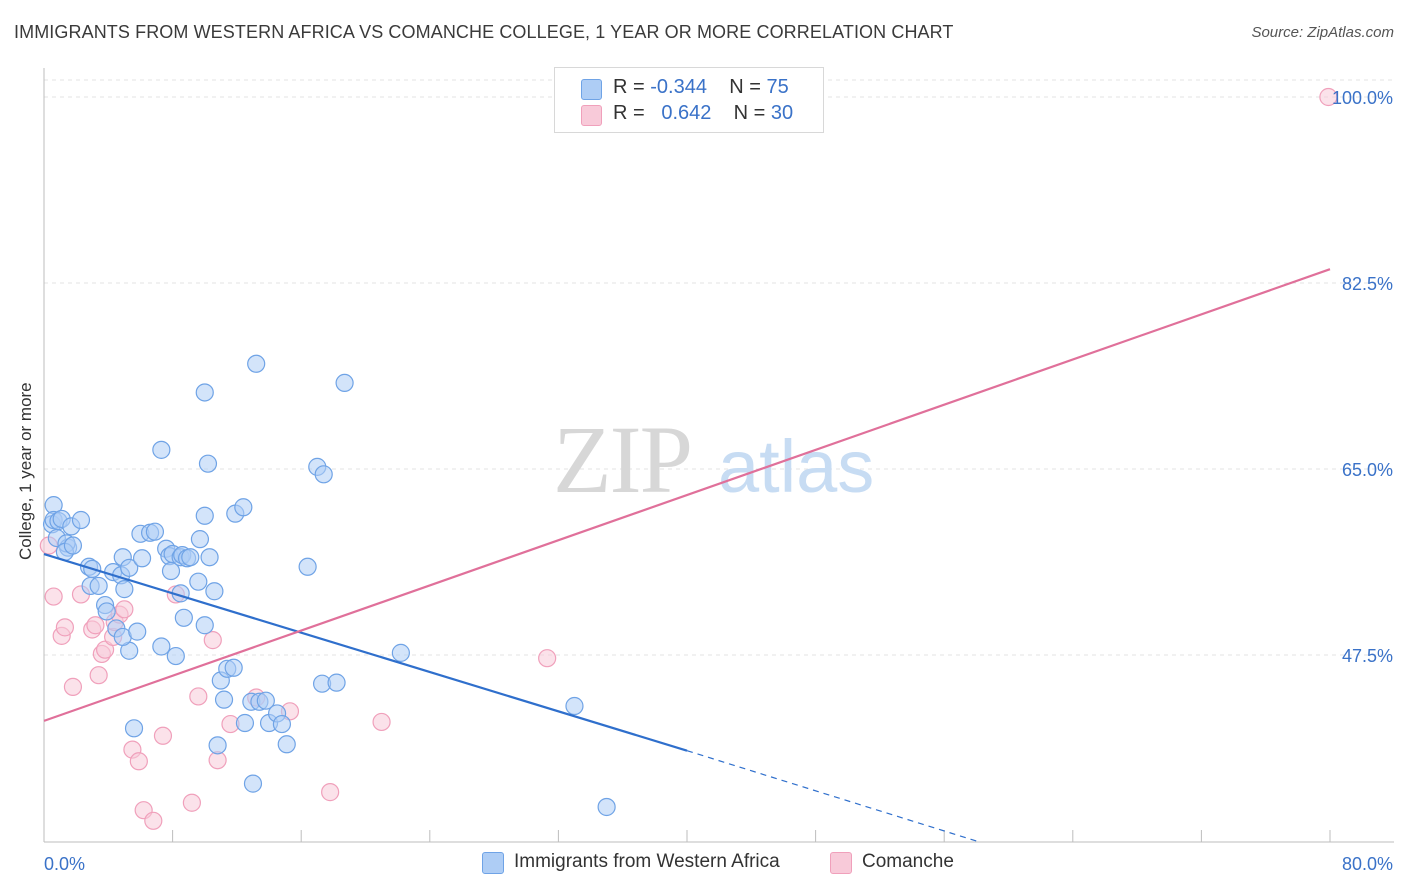 The width and height of the screenshot is (1406, 892). Describe the element at coordinates (689, 100) in the screenshot. I see `correlation-legend: R = -0.344 N = 75 R = 0.642 N = 30` at that location.